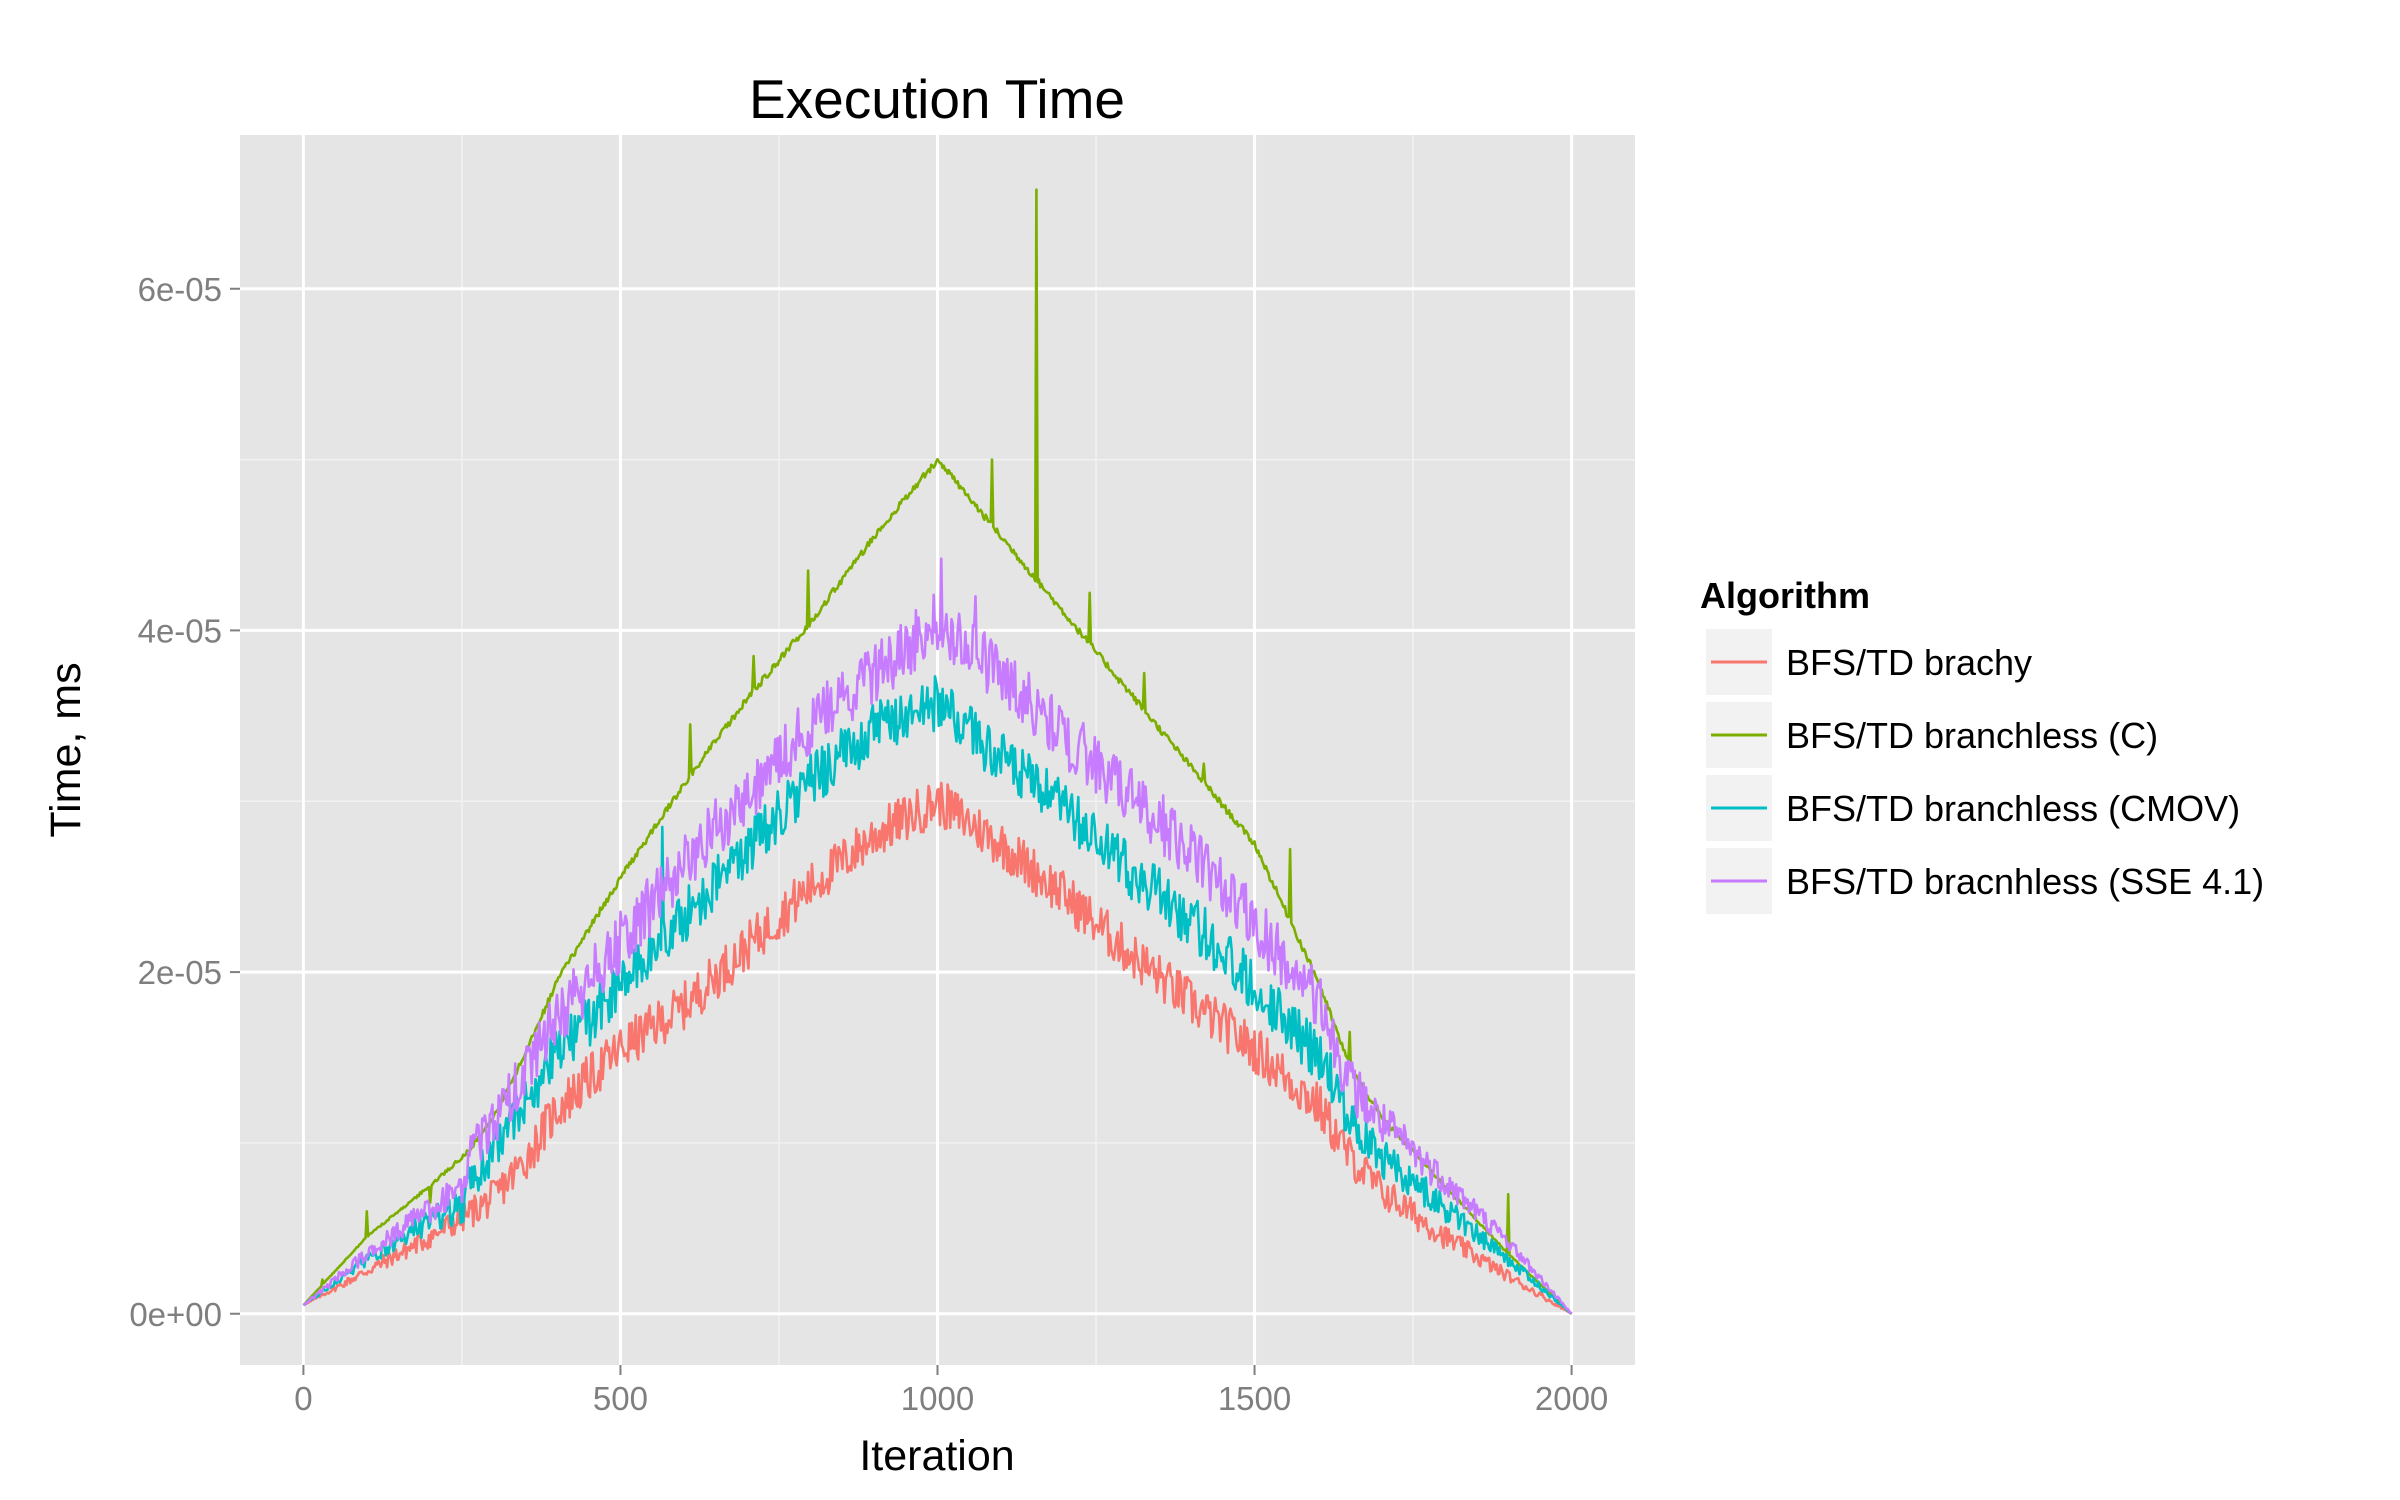 The width and height of the screenshot is (2400, 1500). What do you see at coordinates (1909, 662) in the screenshot?
I see `legend-label-1: BFS/TD brachy` at bounding box center [1909, 662].